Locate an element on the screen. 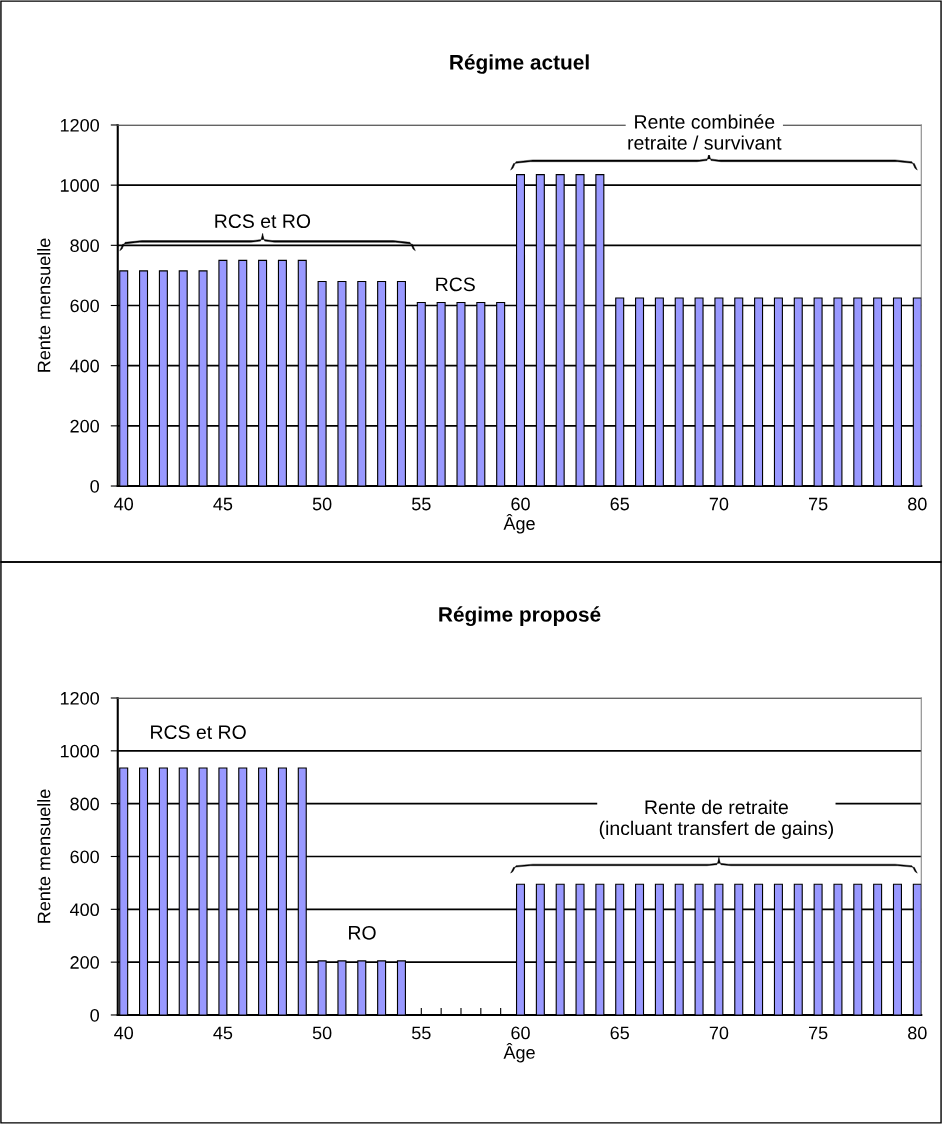  annotation: Rente de retraite (incluant transfert de gains) is located at coordinates (716, 819).